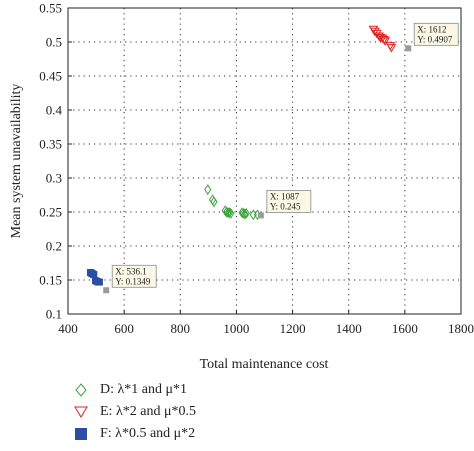  What do you see at coordinates (349, 328) in the screenshot?
I see `x-tick-label: 1400` at bounding box center [349, 328].